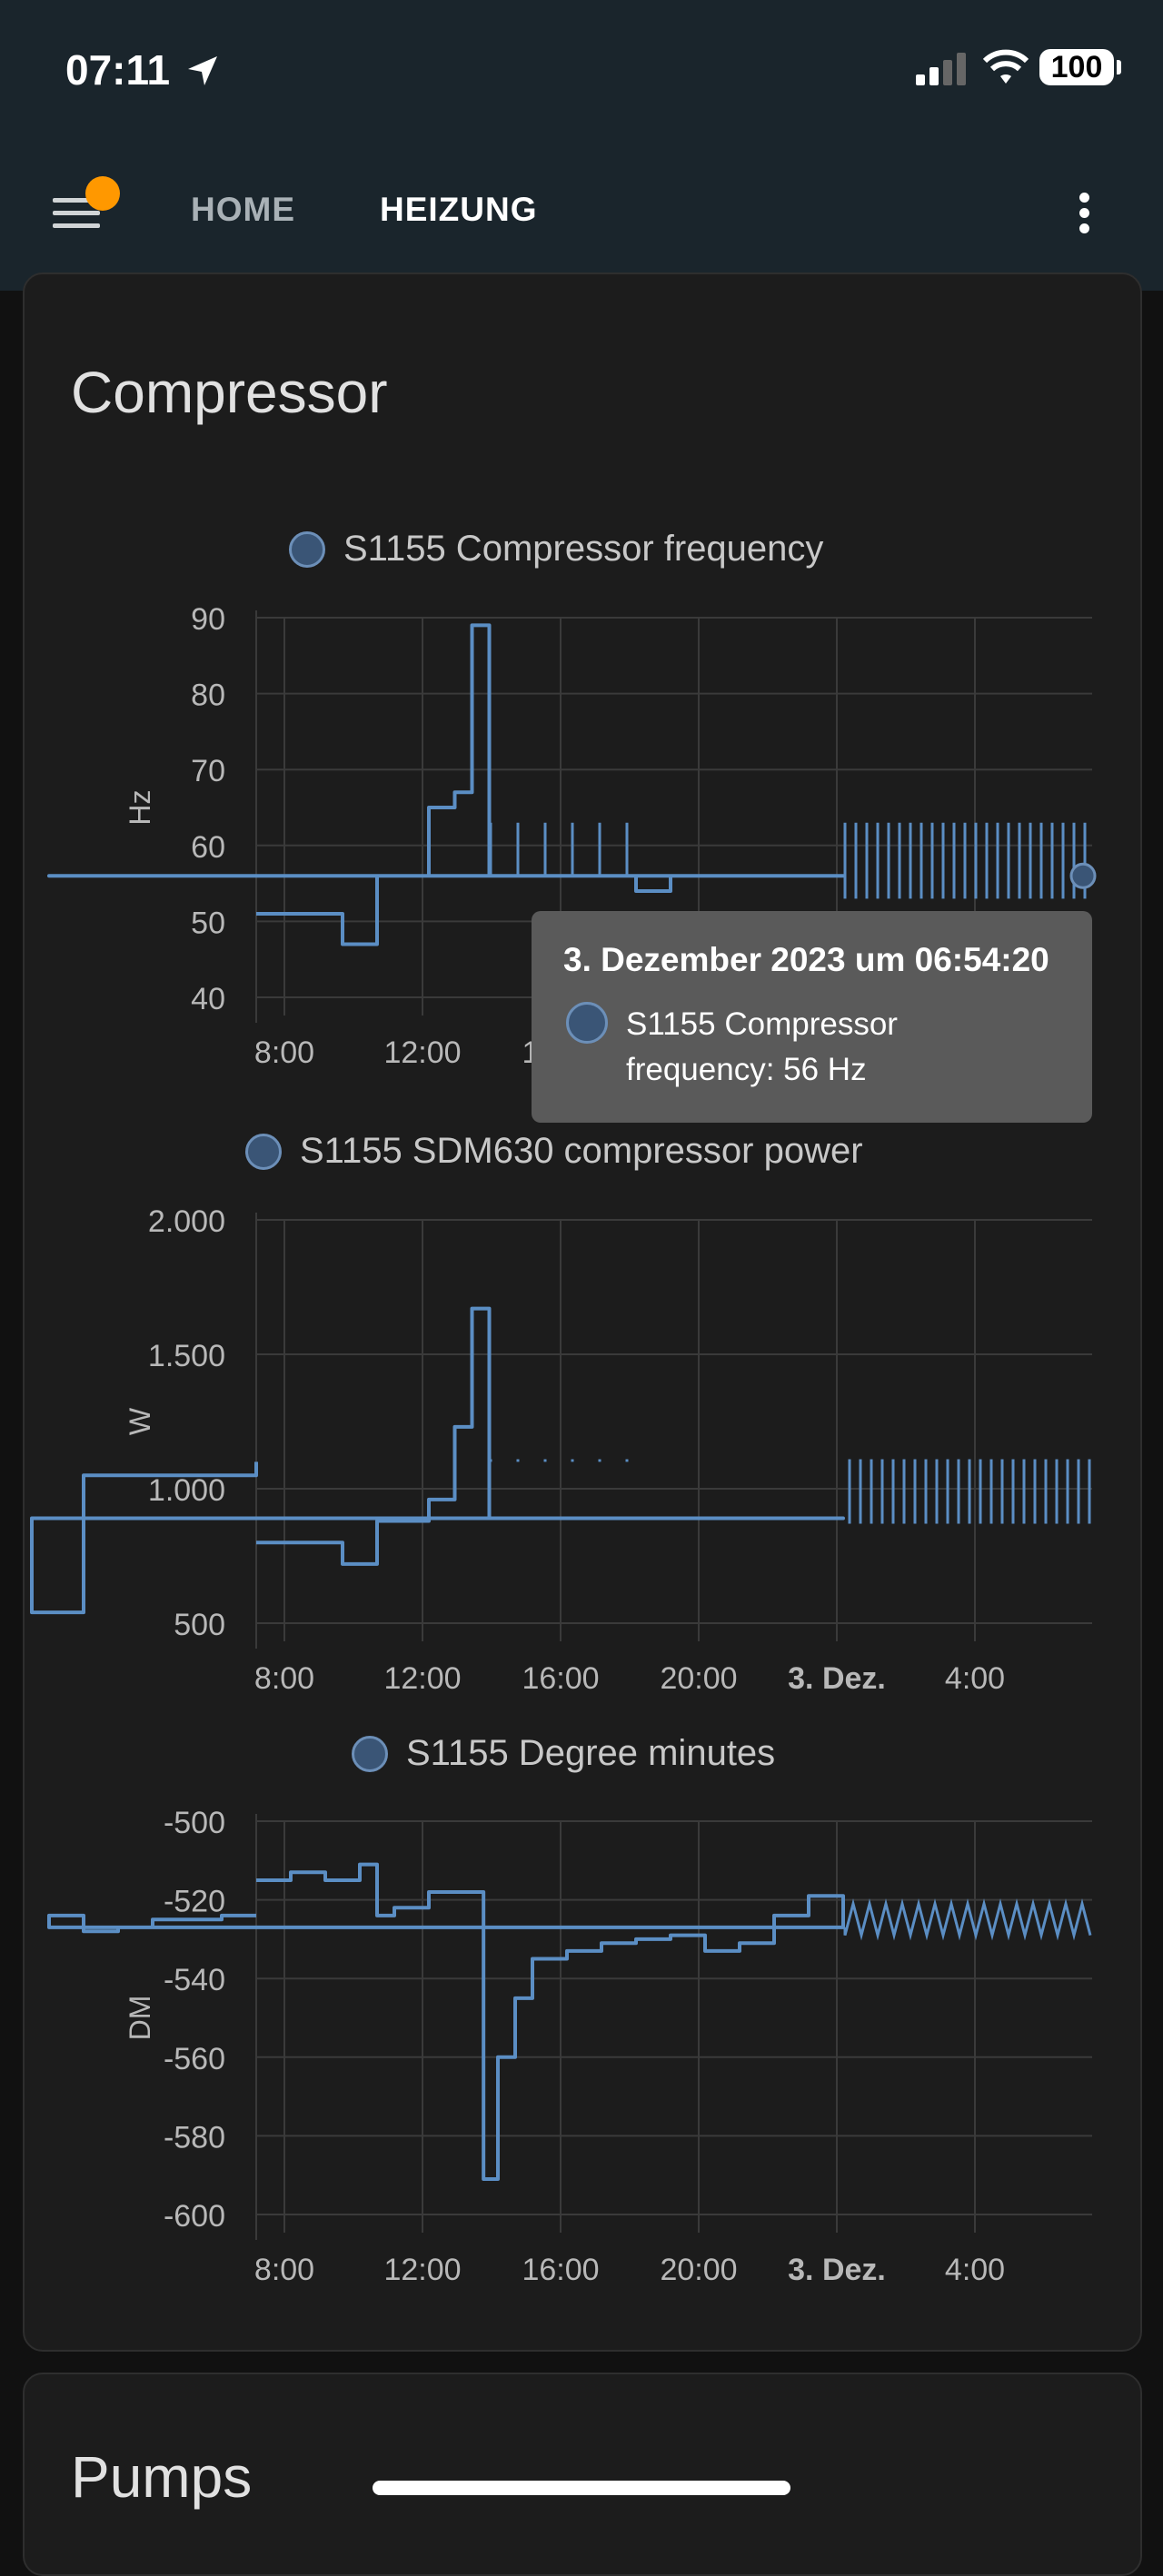  I want to click on legend-degree-minutes: S1155 Degree minutes, so click(563, 1753).